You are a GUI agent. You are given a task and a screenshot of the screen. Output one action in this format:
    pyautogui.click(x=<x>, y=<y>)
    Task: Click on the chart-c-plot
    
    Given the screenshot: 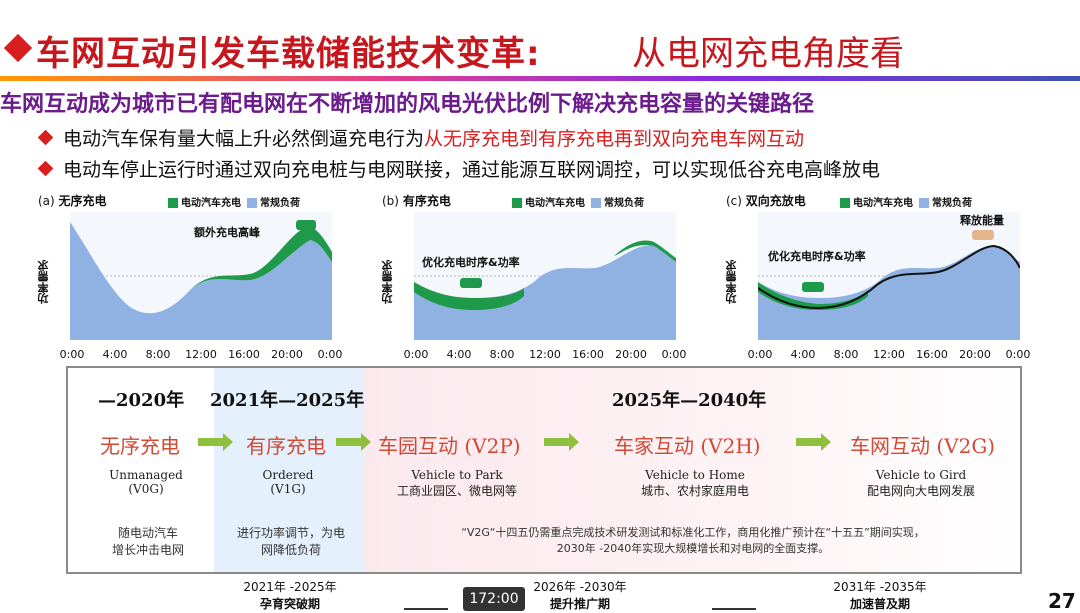 What is the action you would take?
    pyautogui.click(x=889, y=276)
    